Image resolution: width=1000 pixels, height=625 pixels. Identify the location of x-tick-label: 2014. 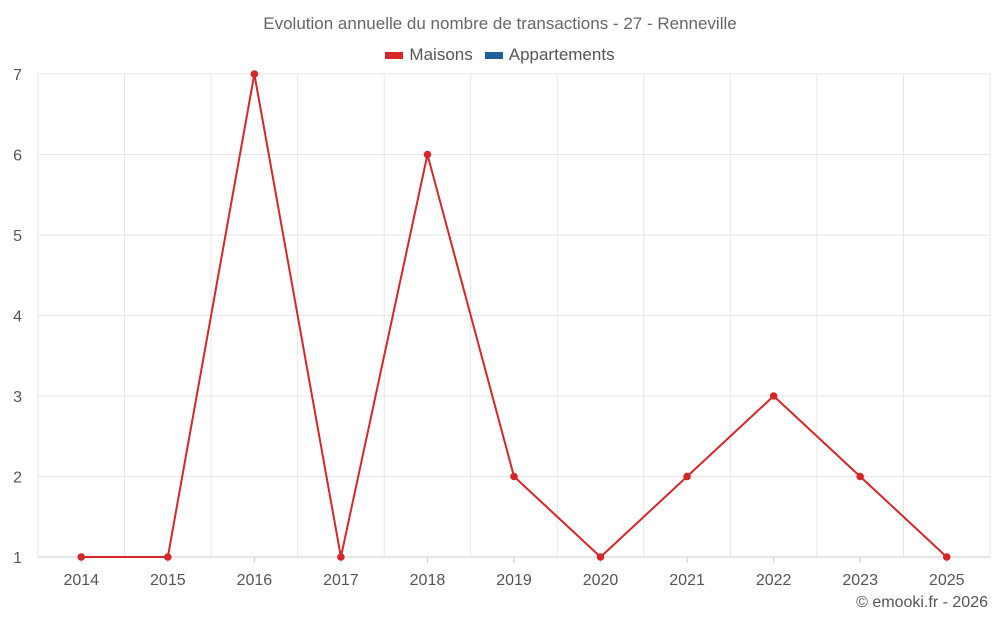
(81, 580).